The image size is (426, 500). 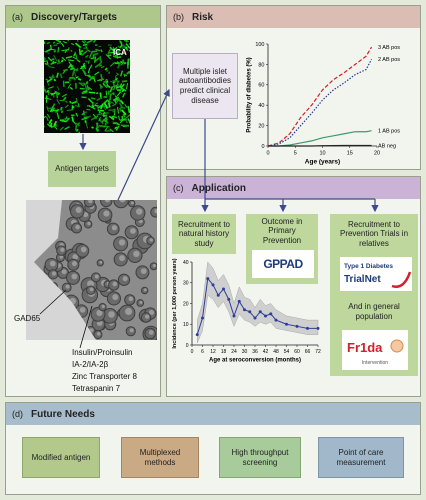 I want to click on application-box: Outcome in Primary Prevention, so click(x=282, y=230).